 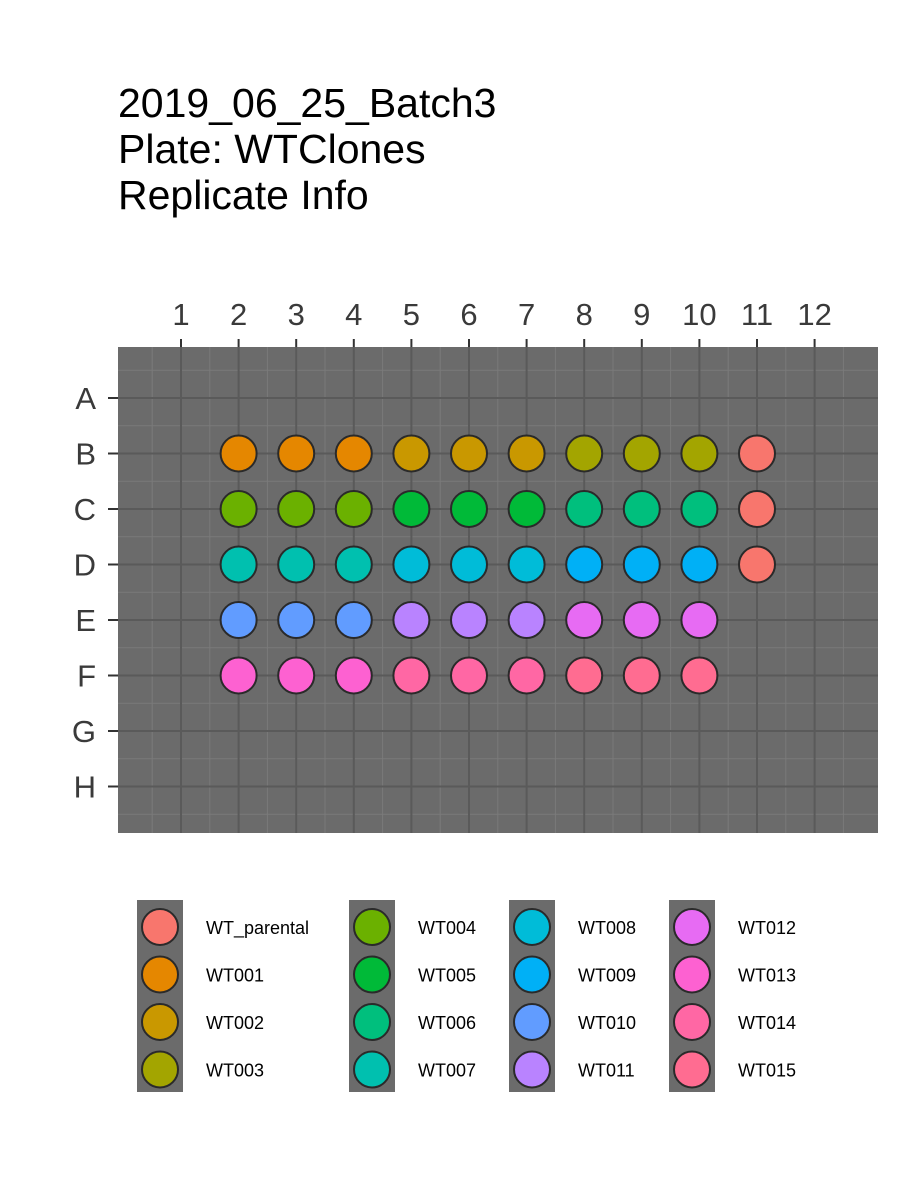 What do you see at coordinates (767, 1023) in the screenshot?
I see `legend-label: WT014` at bounding box center [767, 1023].